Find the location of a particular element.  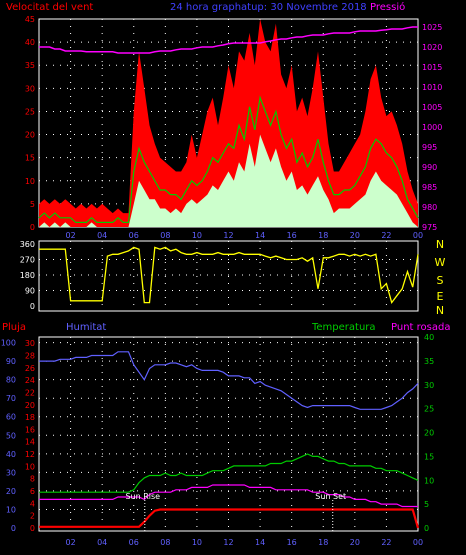

rain-y-tick: 16 is located at coordinates (30, 429).